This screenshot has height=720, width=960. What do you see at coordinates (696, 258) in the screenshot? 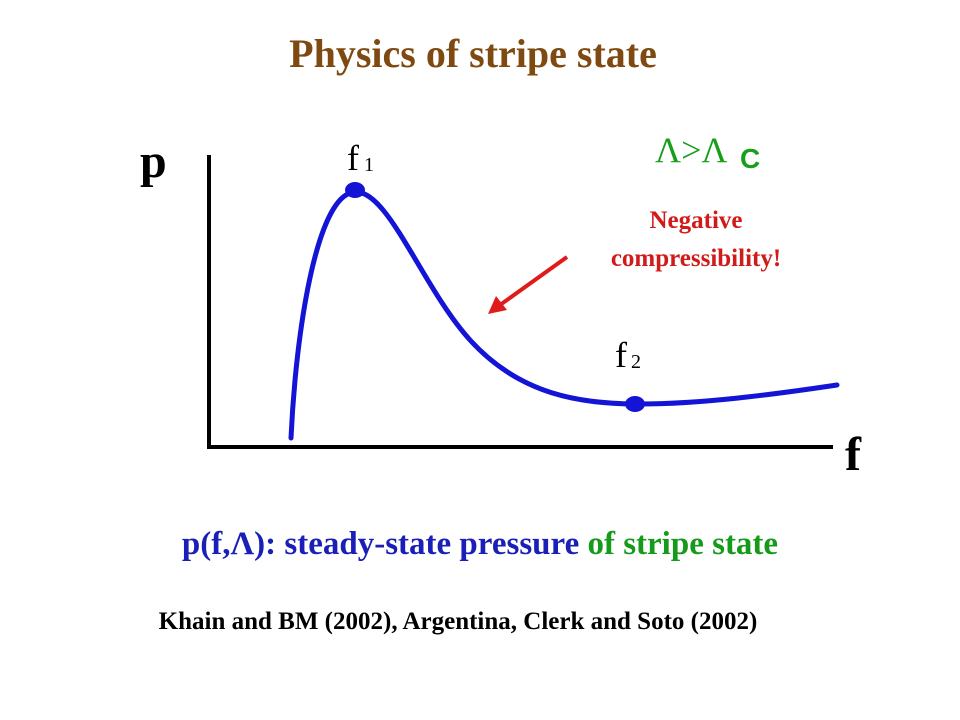
I see `annotation-line-2: compressibility!` at bounding box center [696, 258].